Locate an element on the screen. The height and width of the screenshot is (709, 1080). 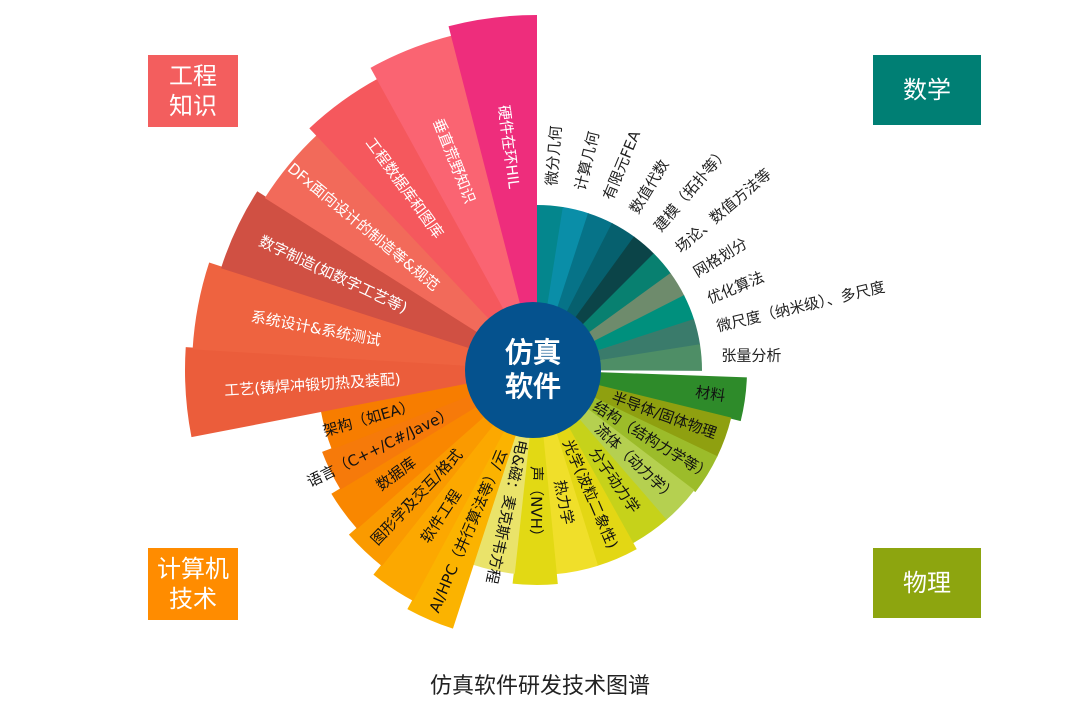
label-math: 张量分析 is located at coordinates (751, 355).